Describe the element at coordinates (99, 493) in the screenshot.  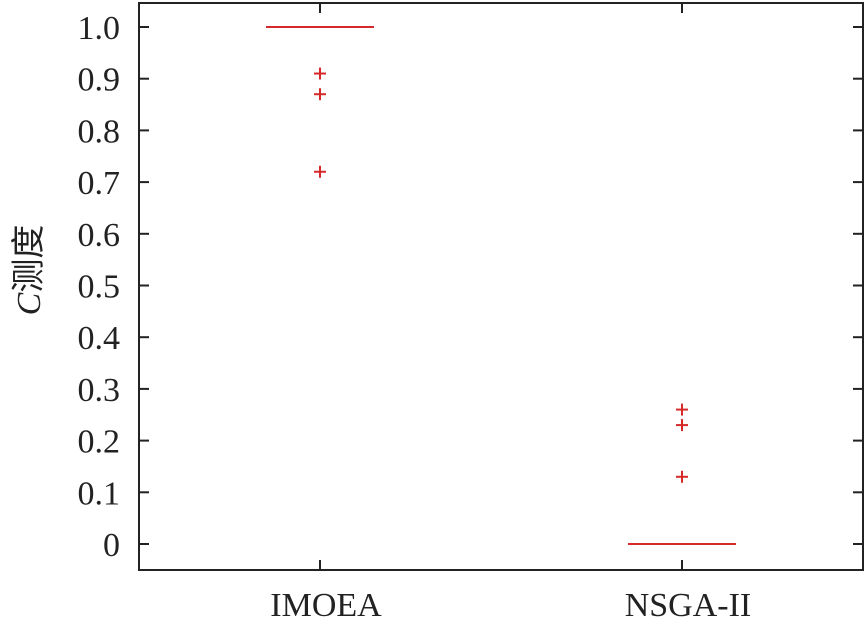
I see `y-tick-label: 0.1` at that location.